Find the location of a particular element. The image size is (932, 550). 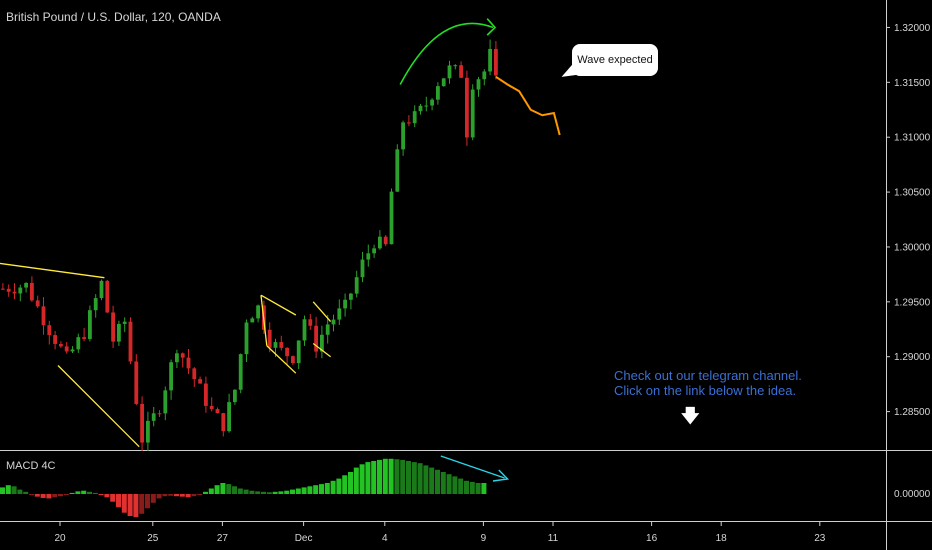

telegram-note-line-1: Check out our telegram channel. is located at coordinates (708, 375).